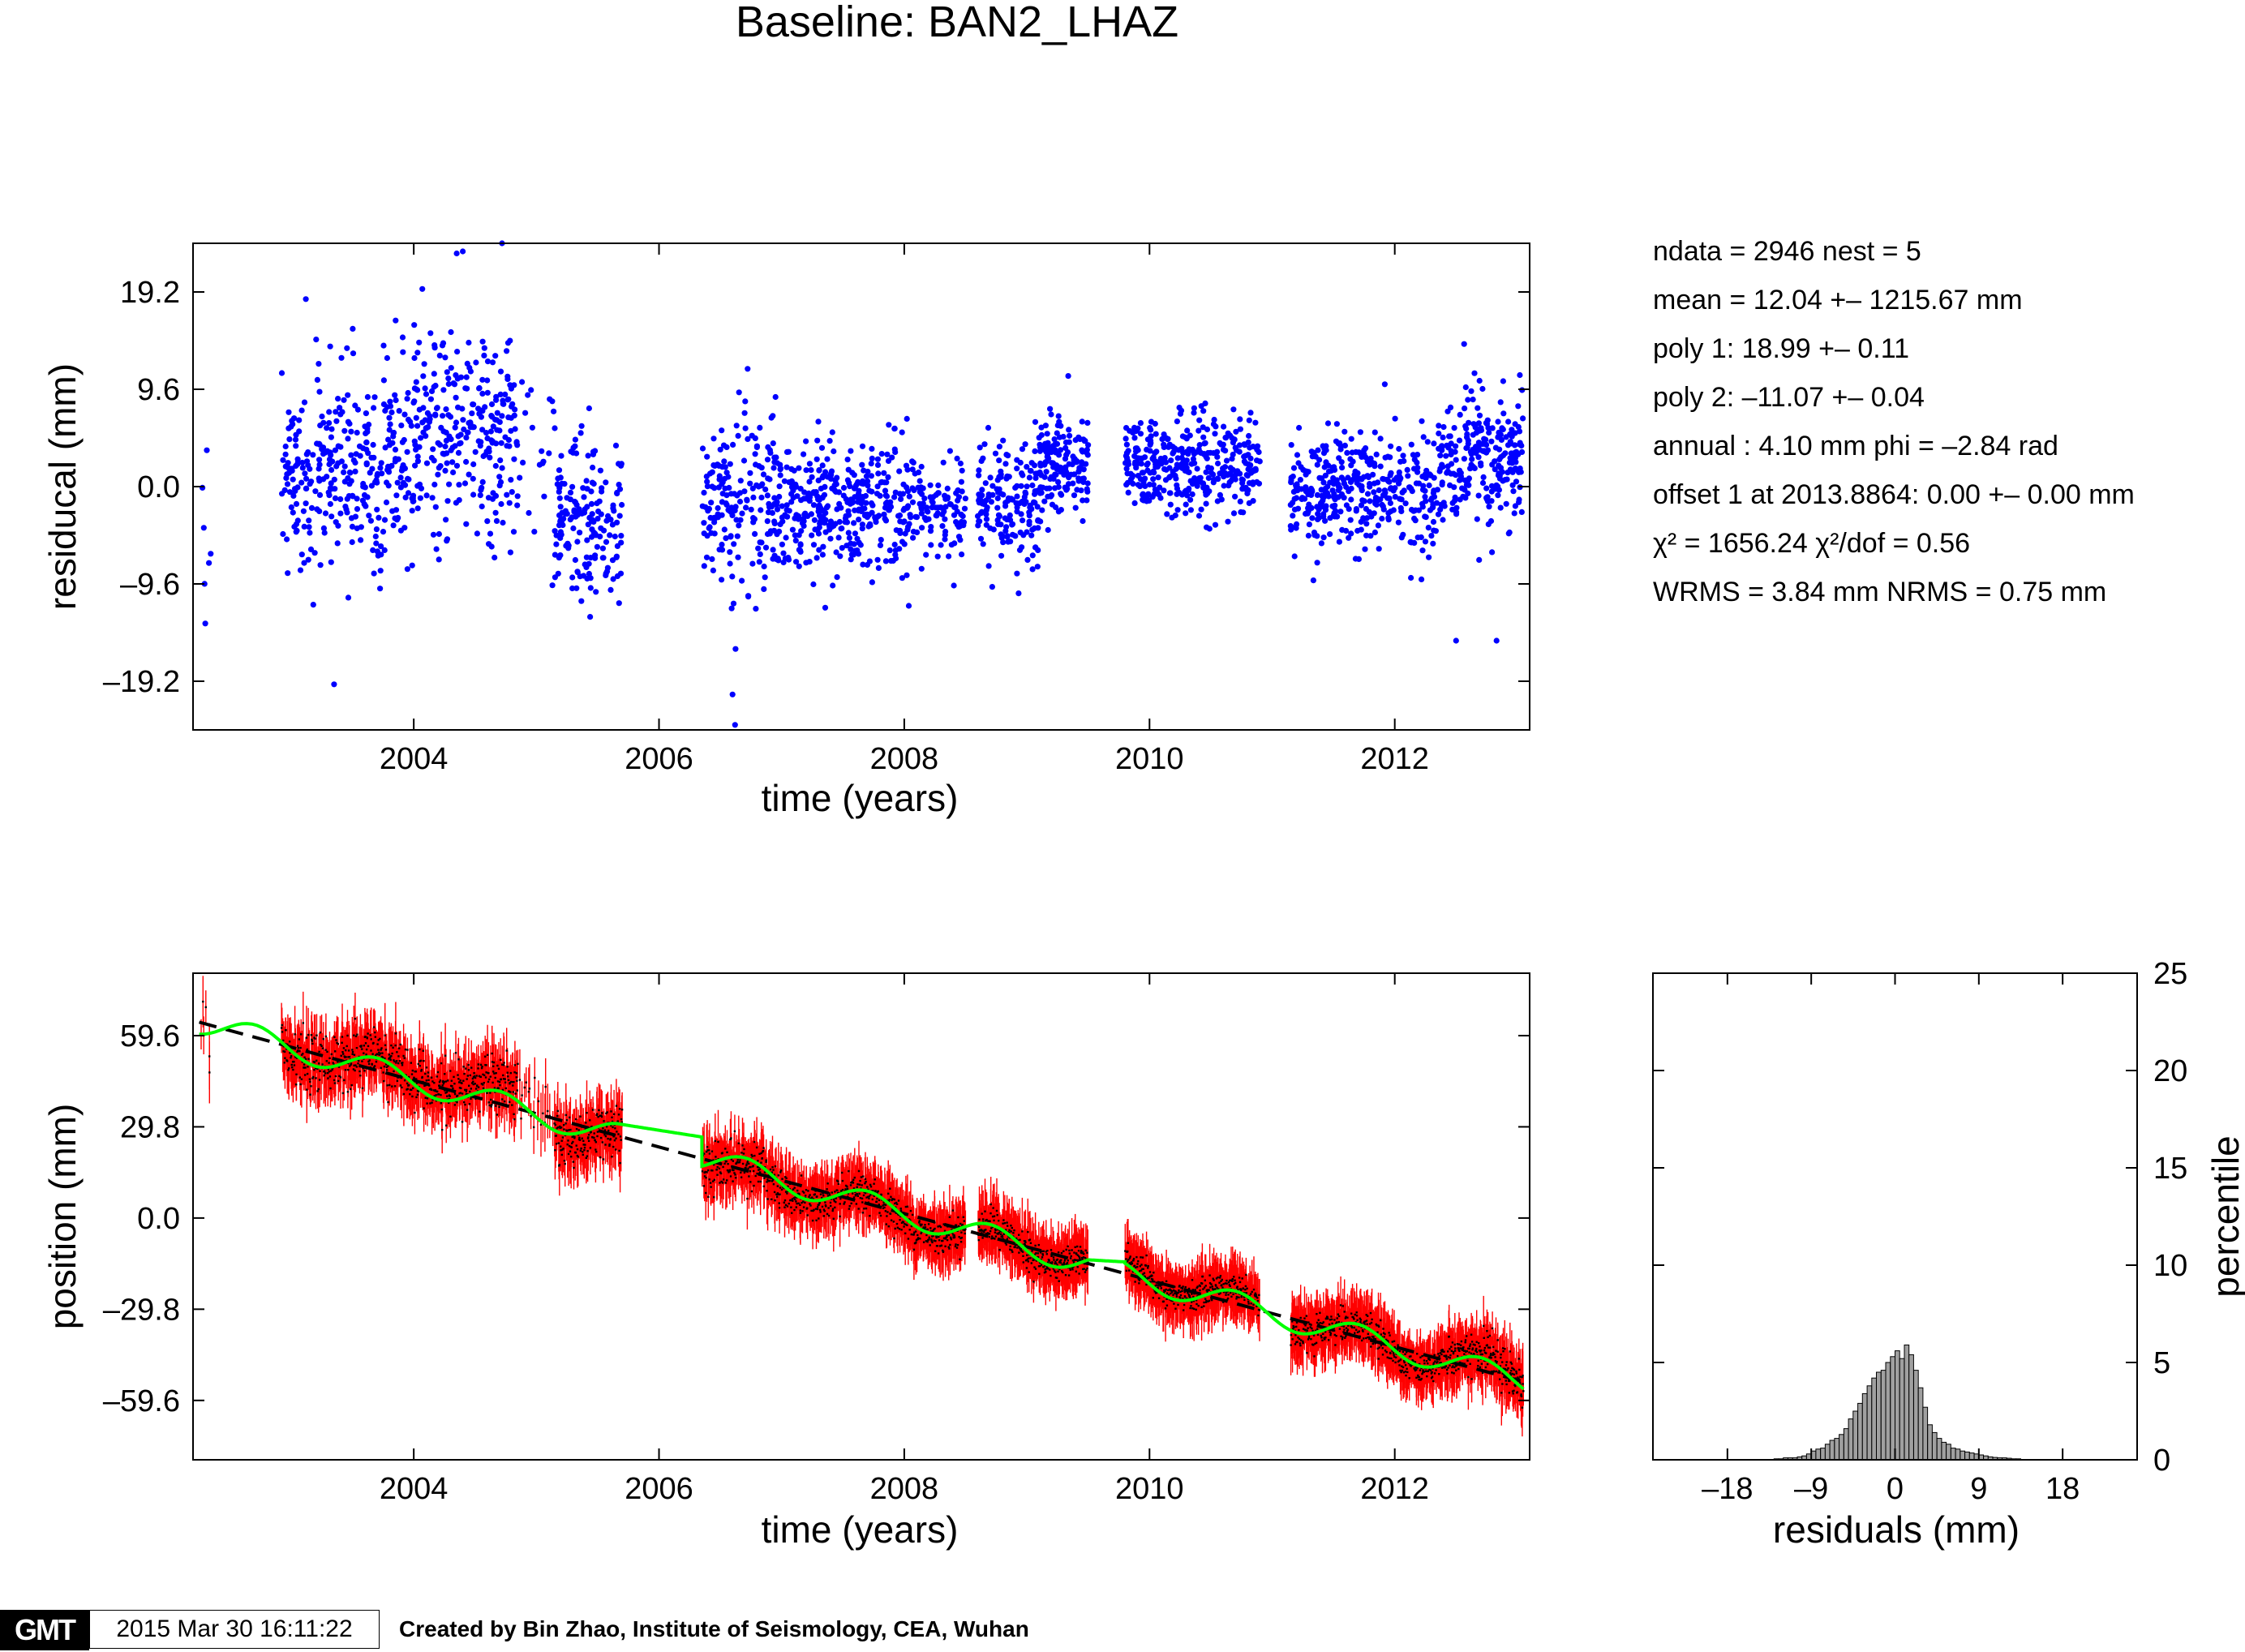  I want to click on x-tick-label: 2010, so click(1149, 759).